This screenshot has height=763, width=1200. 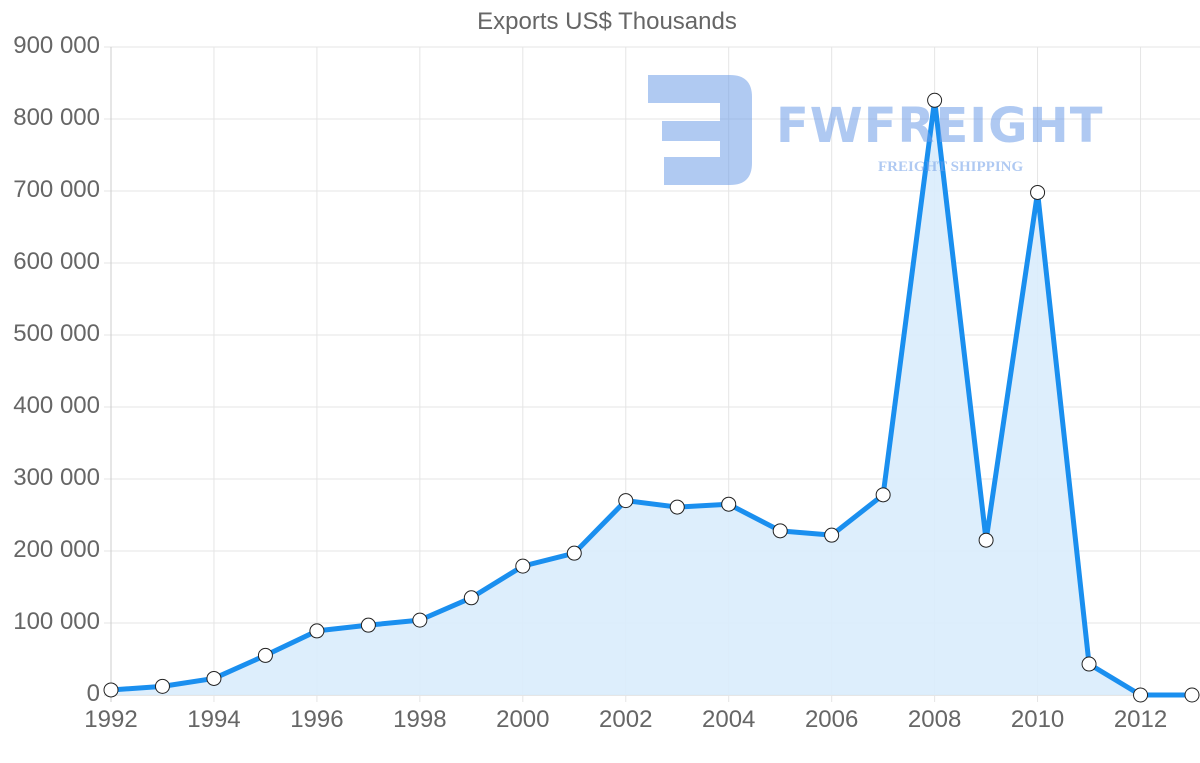 What do you see at coordinates (56, 405) in the screenshot?
I see `y-tick-label: 400 000` at bounding box center [56, 405].